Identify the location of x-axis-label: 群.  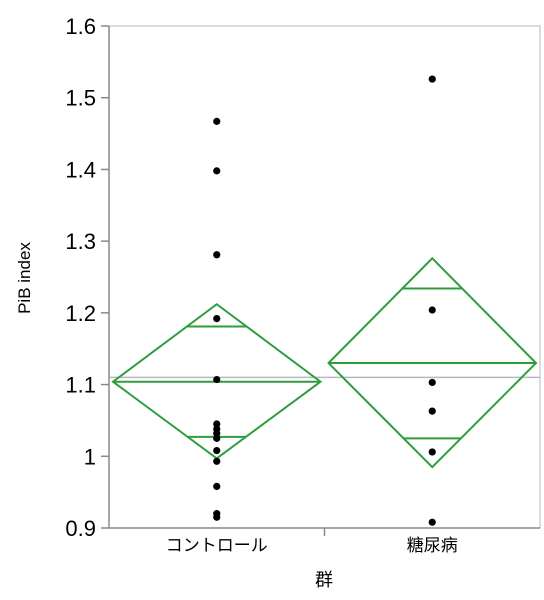
(324, 580).